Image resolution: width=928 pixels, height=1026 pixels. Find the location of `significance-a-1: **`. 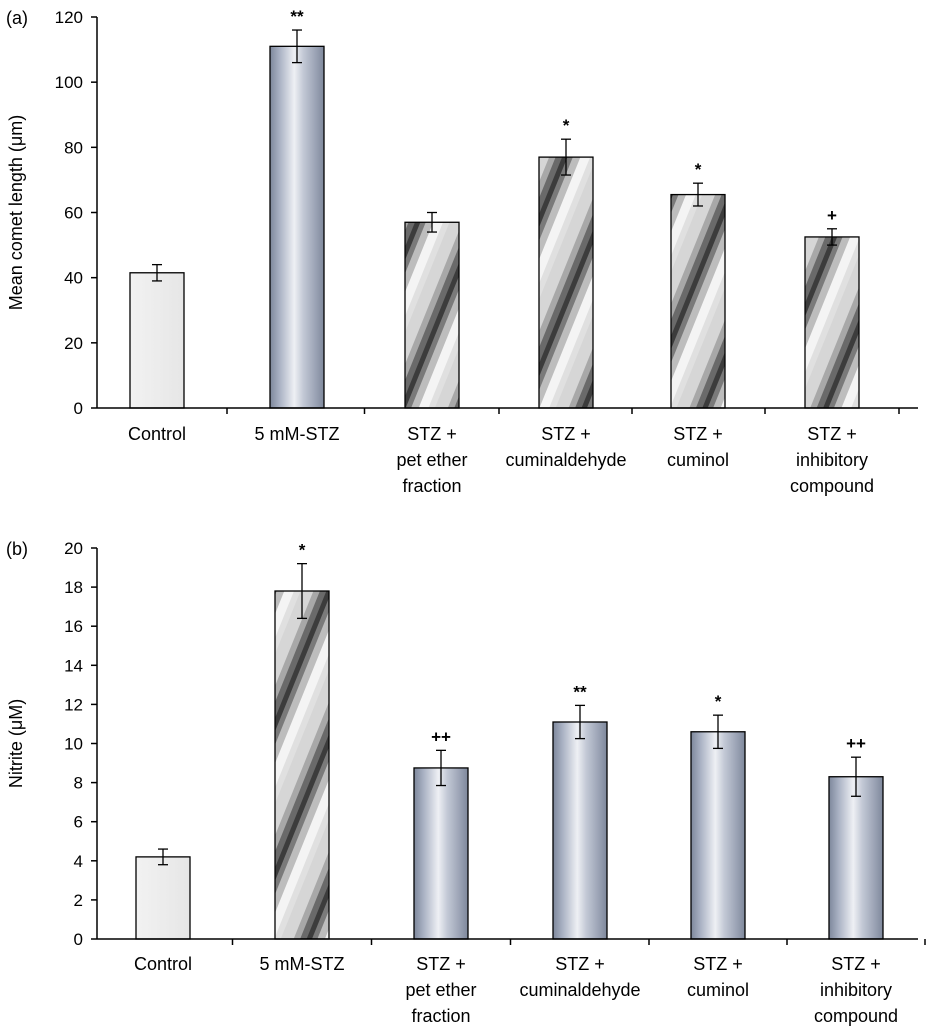

significance-a-1: ** is located at coordinates (297, 16).